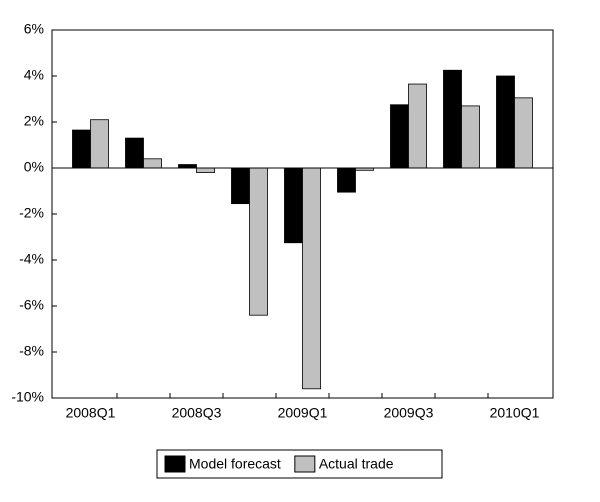 The image size is (600, 502). I want to click on x-tick-label: 2009Q1, so click(303, 413).